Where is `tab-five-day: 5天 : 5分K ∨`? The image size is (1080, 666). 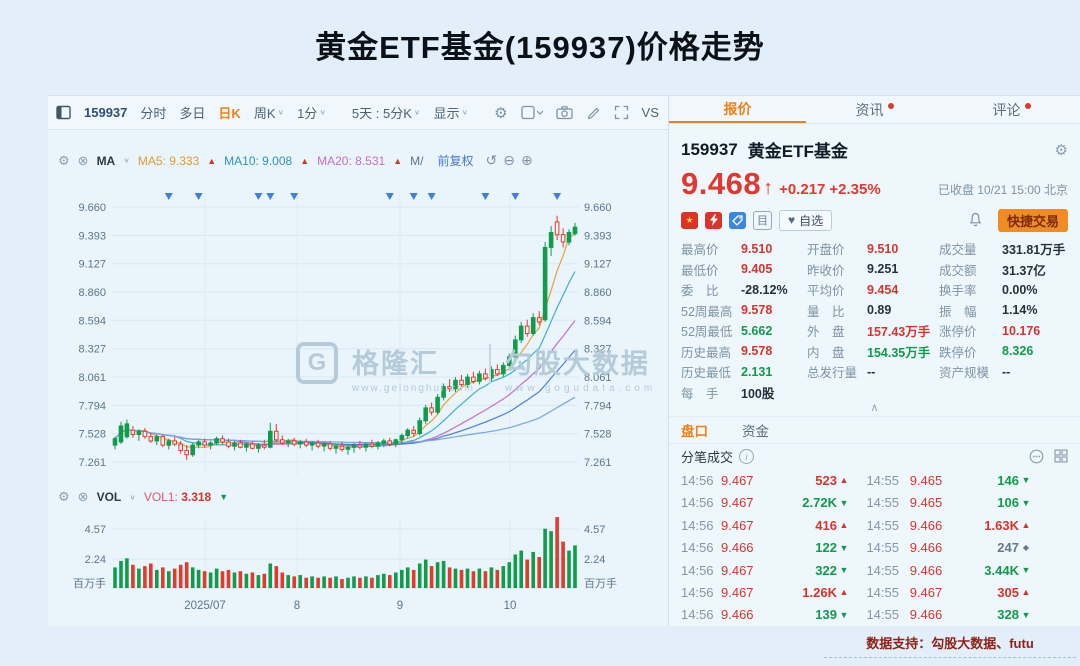
tab-five-day: 5天 : 5分K ∨ is located at coordinates (386, 113).